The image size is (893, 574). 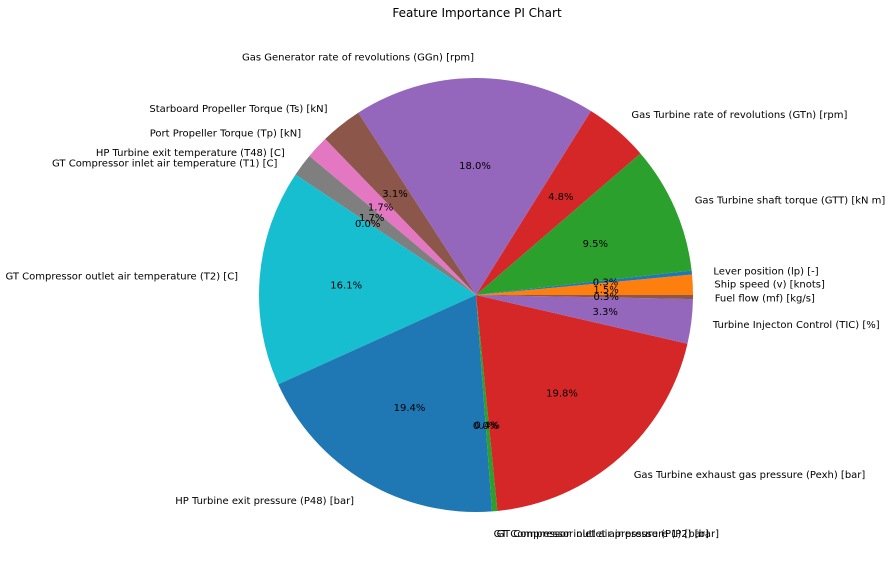 I want to click on slice-percent-label: 19.4%, so click(x=410, y=408).